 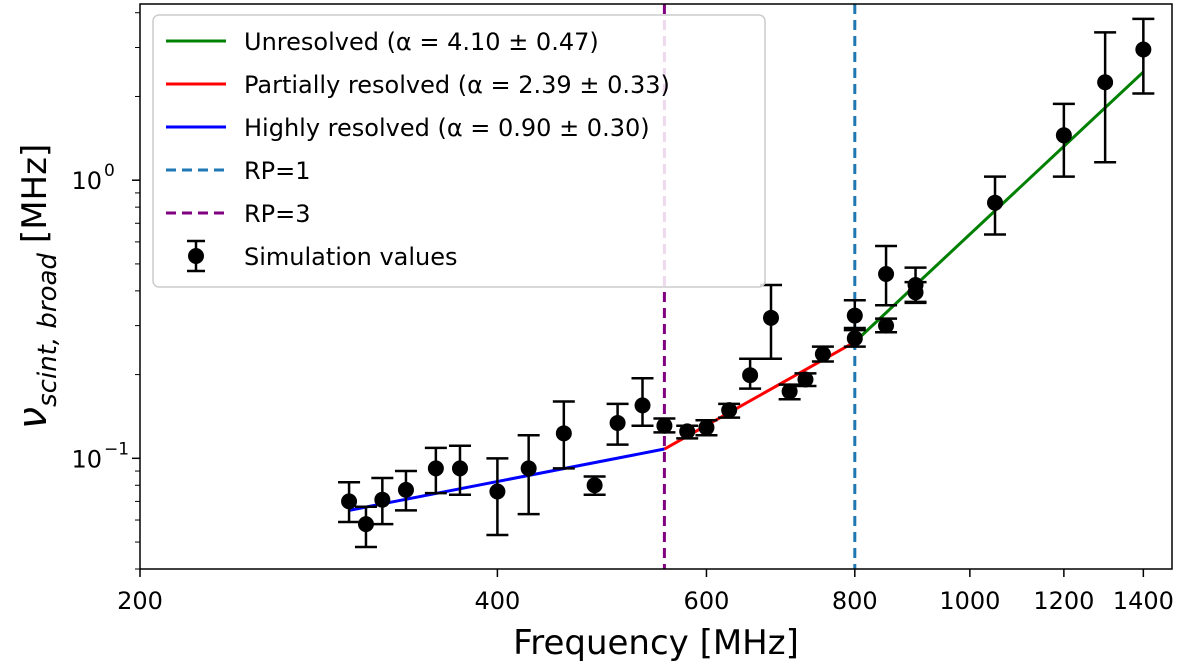 What do you see at coordinates (238, 214) in the screenshot?
I see `legend-entry: RP=3` at bounding box center [238, 214].